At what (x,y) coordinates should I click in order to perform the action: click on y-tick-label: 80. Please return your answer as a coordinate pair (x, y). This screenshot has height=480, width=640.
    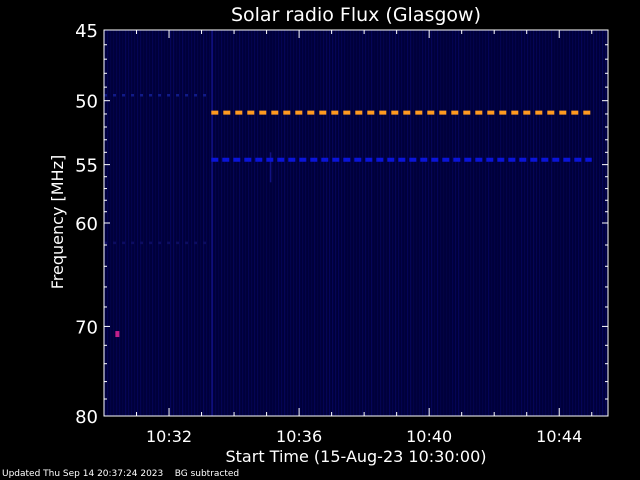
    Looking at the image, I should click on (86, 417).